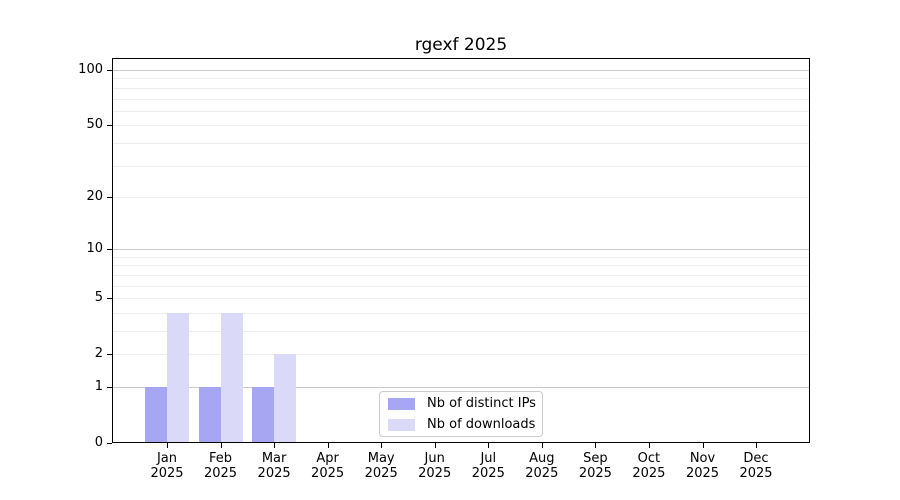  Describe the element at coordinates (649, 458) in the screenshot. I see `x-tick-month: Oct` at that location.